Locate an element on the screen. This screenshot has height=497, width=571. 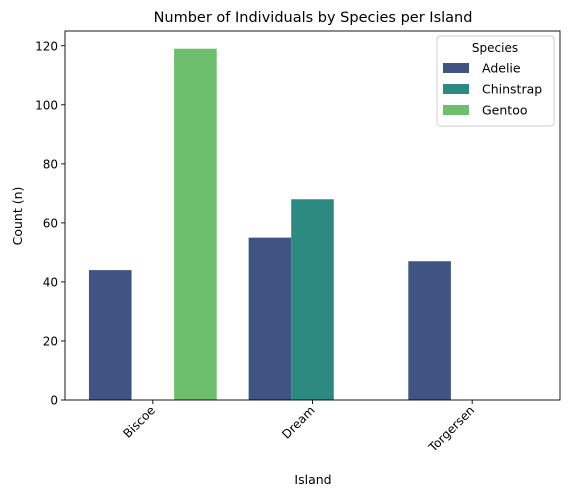
bar-adelie-biscoe is located at coordinates (110, 335).